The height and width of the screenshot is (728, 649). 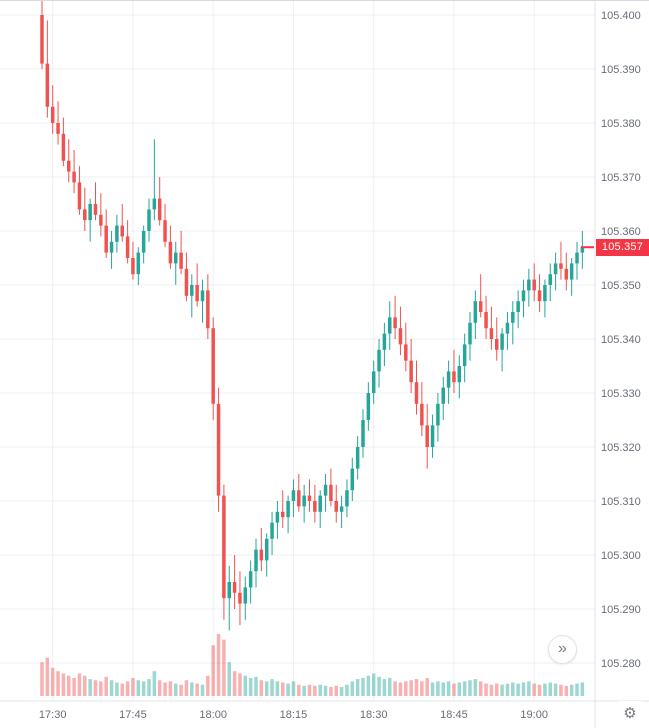 I want to click on price-axis-label: 105.390, so click(x=621, y=70).